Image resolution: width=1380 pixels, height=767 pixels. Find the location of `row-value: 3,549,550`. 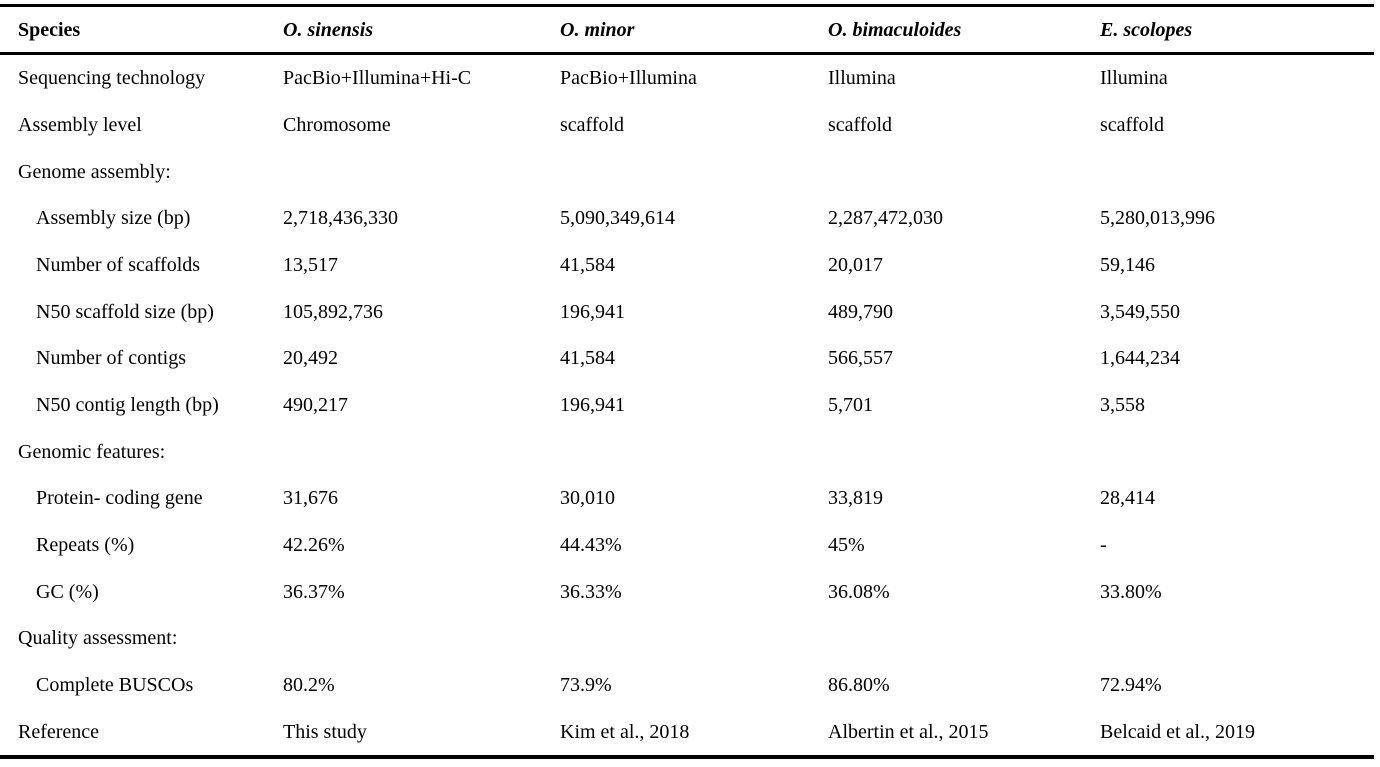

row-value: 3,549,550 is located at coordinates (1140, 311).